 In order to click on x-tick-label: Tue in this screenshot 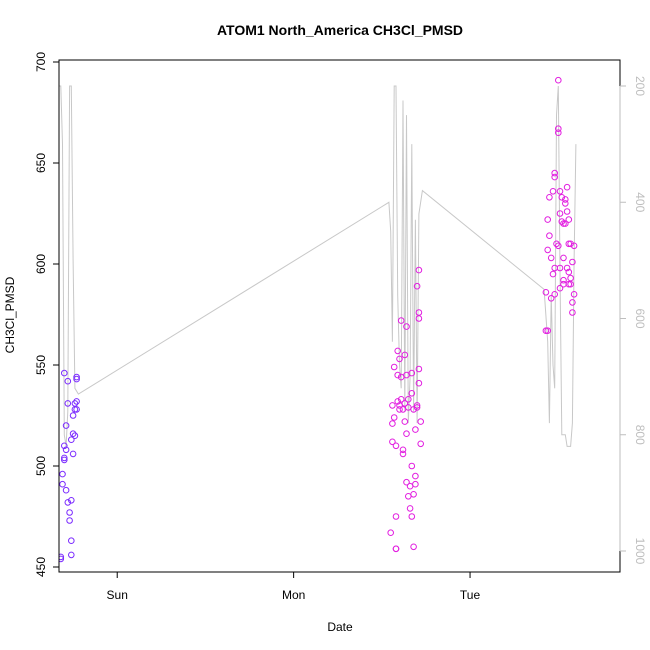, I will do `click(470, 595)`.